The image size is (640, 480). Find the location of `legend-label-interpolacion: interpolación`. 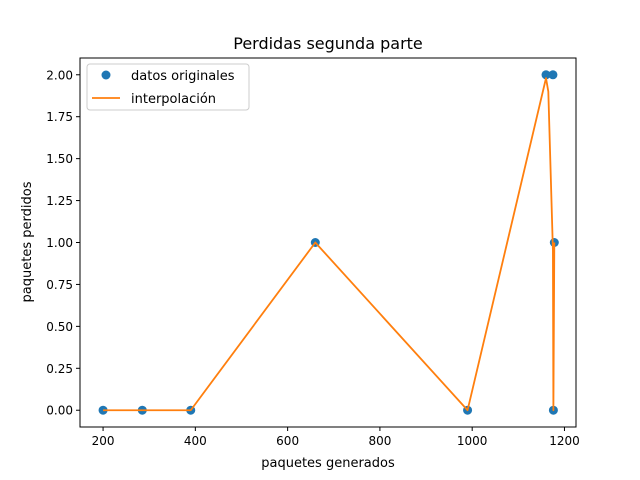

legend-label-interpolacion: interpolación is located at coordinates (173, 99).